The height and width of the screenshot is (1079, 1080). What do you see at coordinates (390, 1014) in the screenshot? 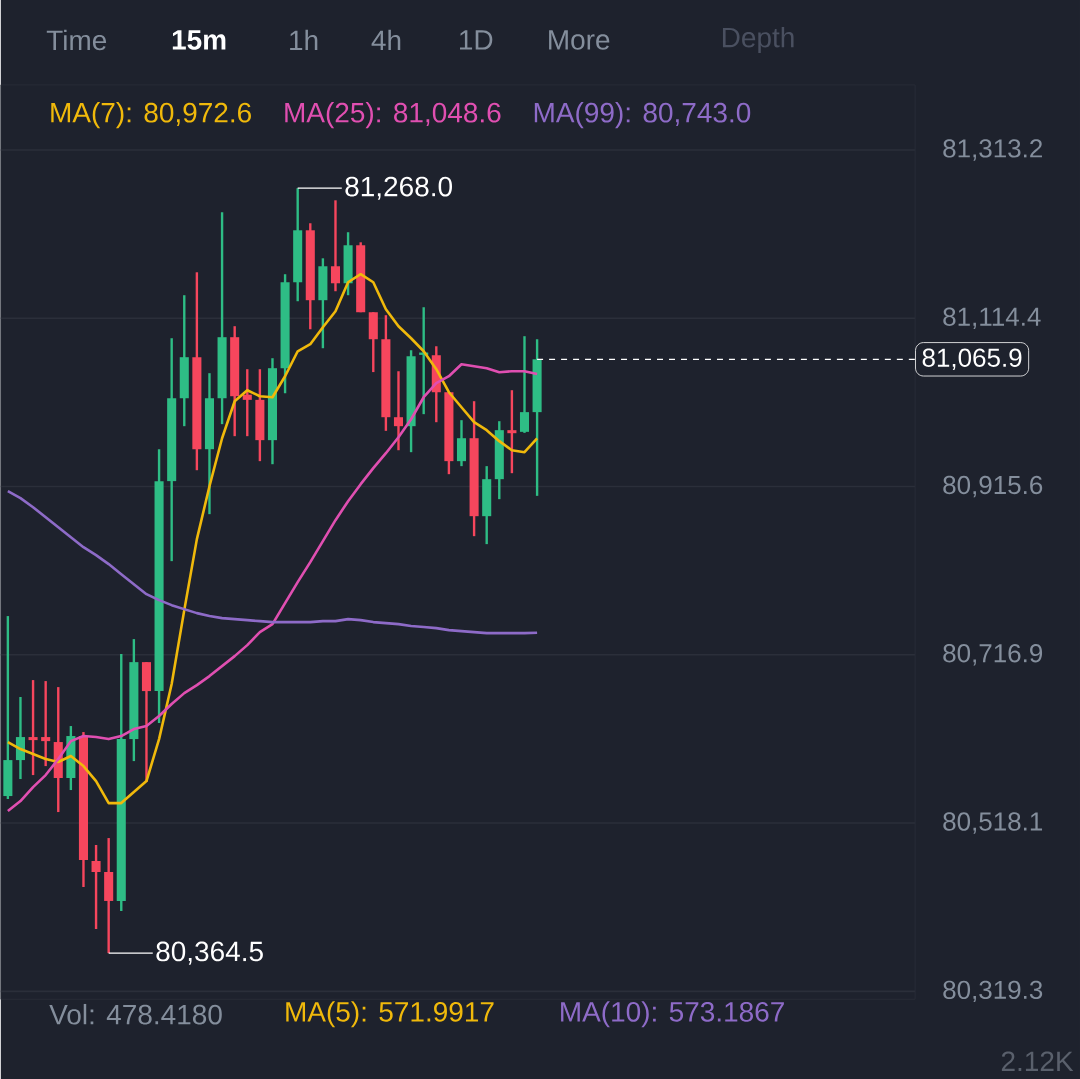
I see `text: MA(5): 571.9917` at bounding box center [390, 1014].